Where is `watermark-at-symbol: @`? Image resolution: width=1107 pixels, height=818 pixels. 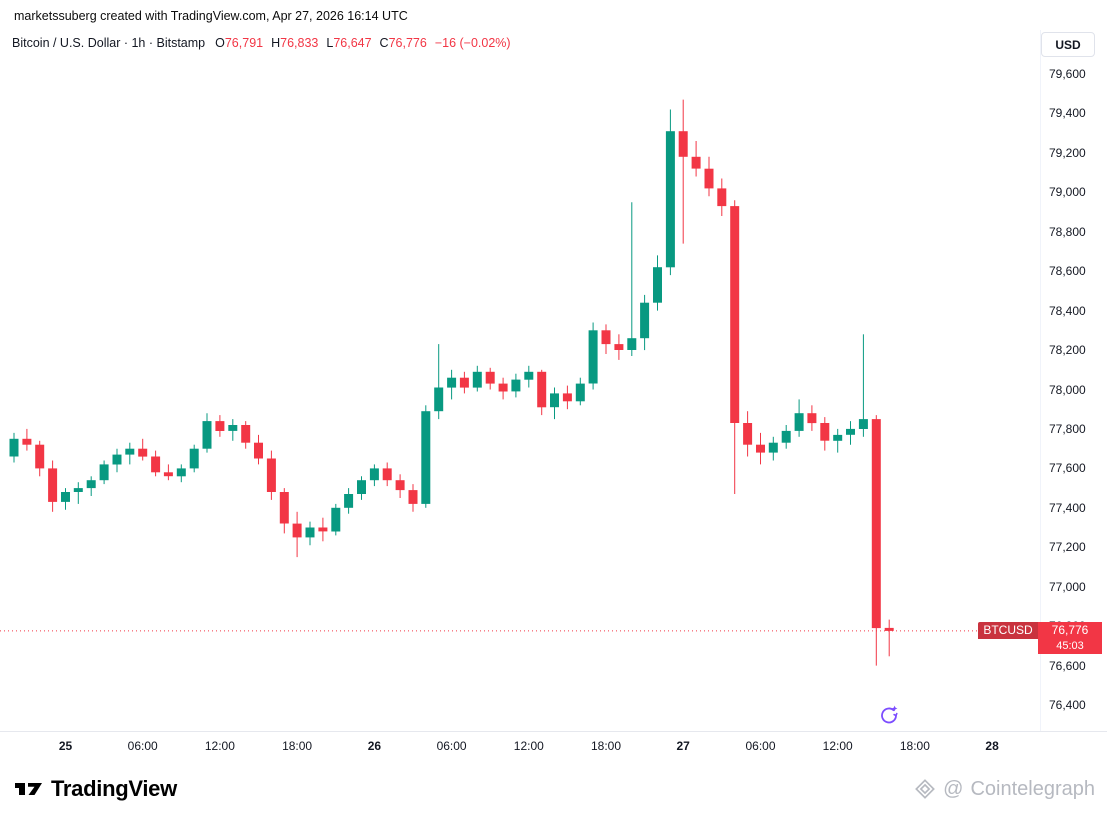 watermark-at-symbol: @ is located at coordinates (953, 788).